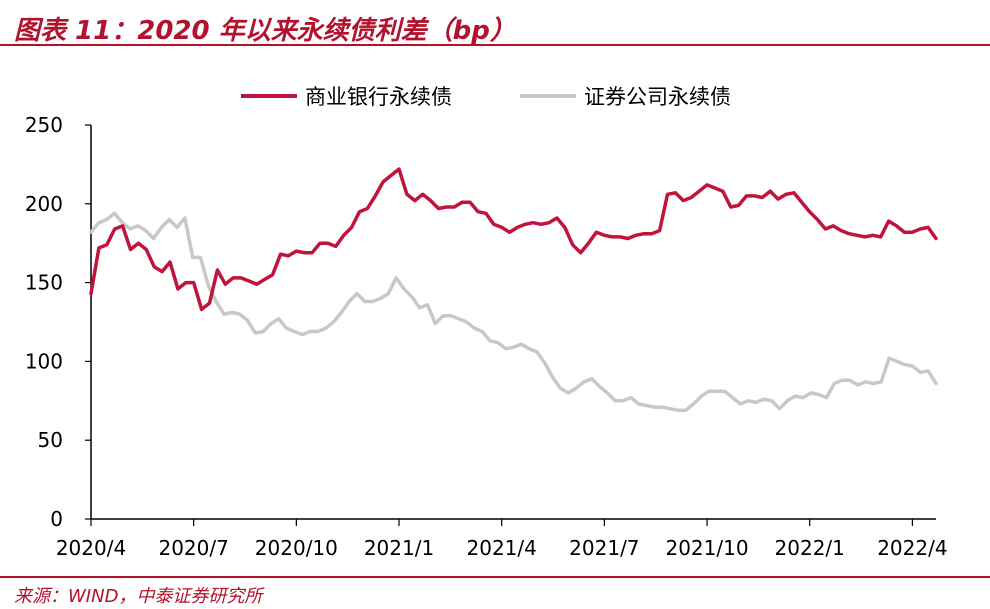 Image resolution: width=990 pixels, height=609 pixels. What do you see at coordinates (44, 283) in the screenshot?
I see `y-tick-label: 150` at bounding box center [44, 283].